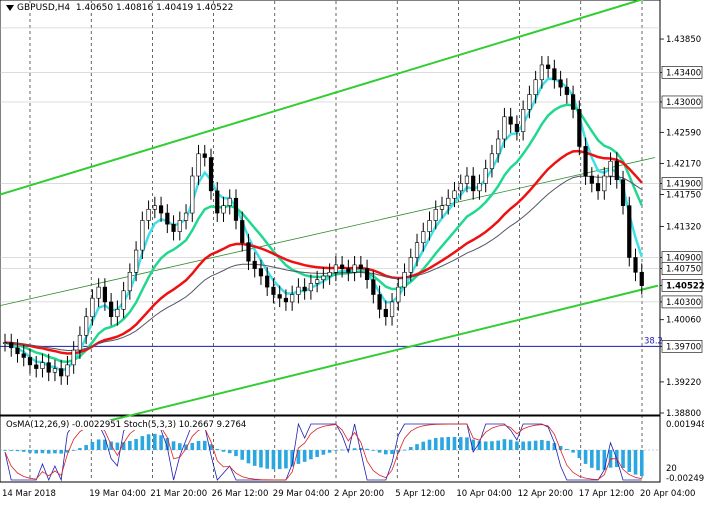 The height and width of the screenshot is (507, 704). Describe the element at coordinates (683, 270) in the screenshot. I see `price-tick-label: 1.40750` at that location.